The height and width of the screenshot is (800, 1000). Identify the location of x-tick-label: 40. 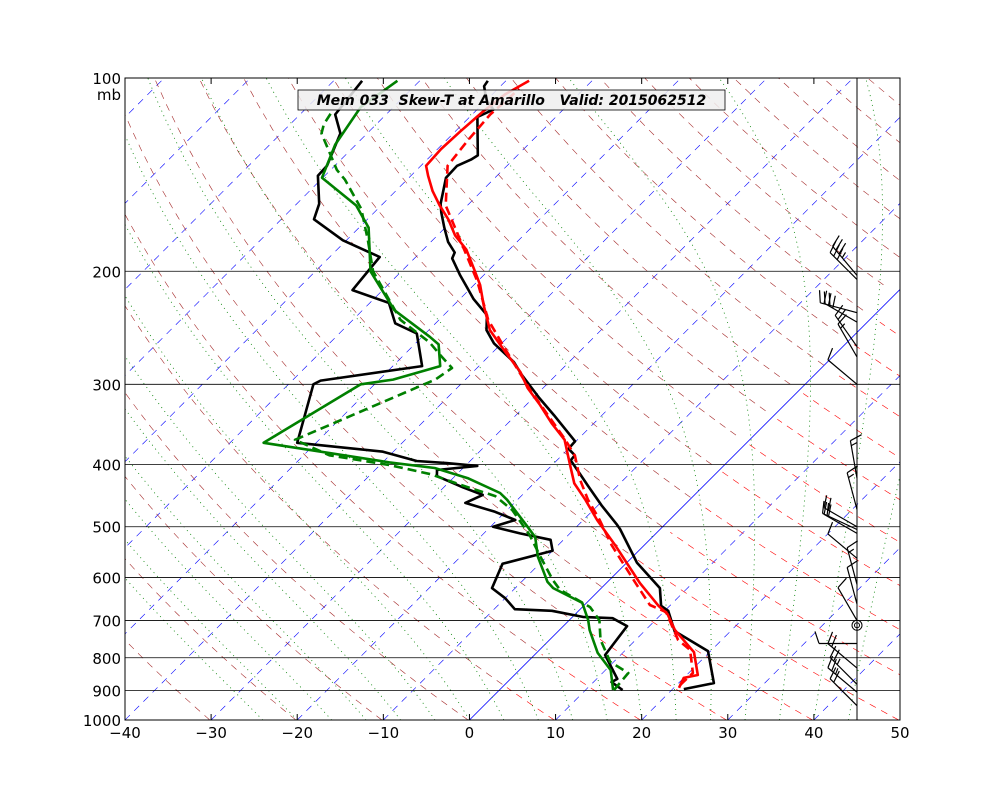
(813, 733).